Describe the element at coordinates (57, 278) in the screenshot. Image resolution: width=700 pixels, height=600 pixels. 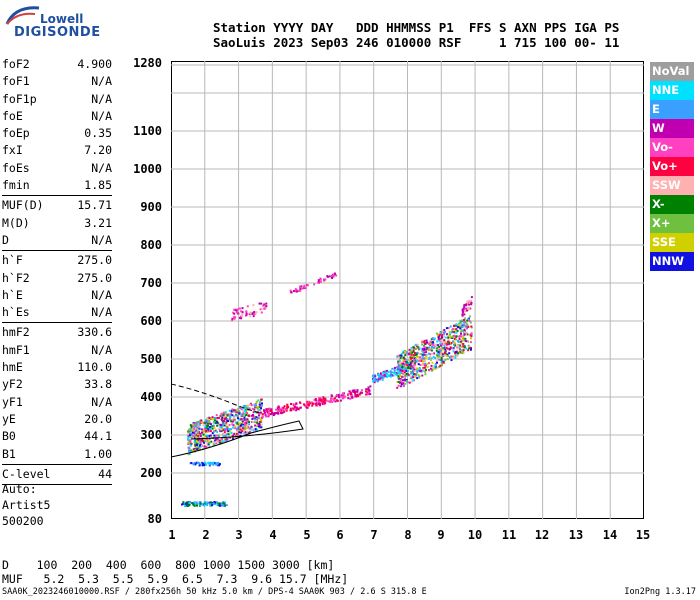
I see `param-row: h`F2 275.0` at that location.